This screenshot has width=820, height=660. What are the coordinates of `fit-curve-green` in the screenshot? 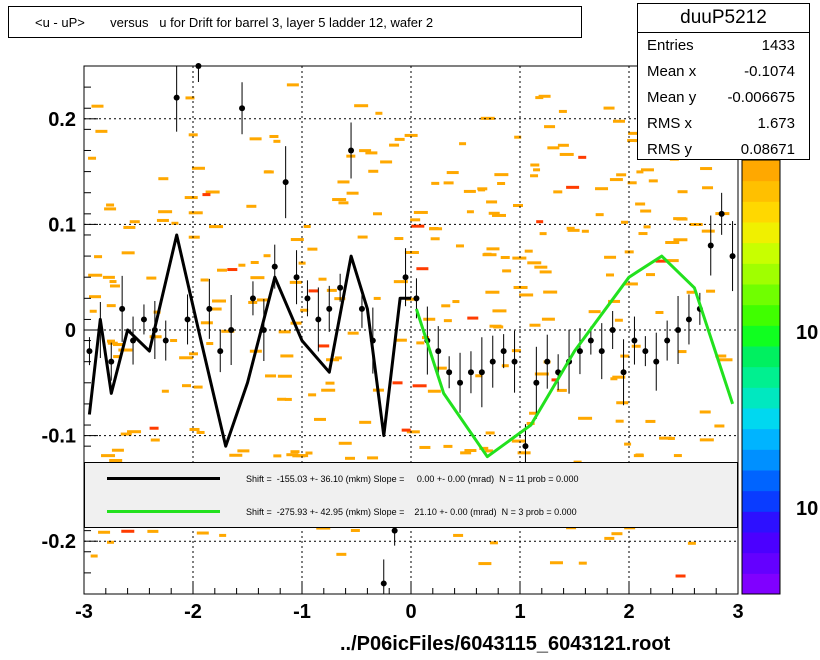 It's located at (574, 356).